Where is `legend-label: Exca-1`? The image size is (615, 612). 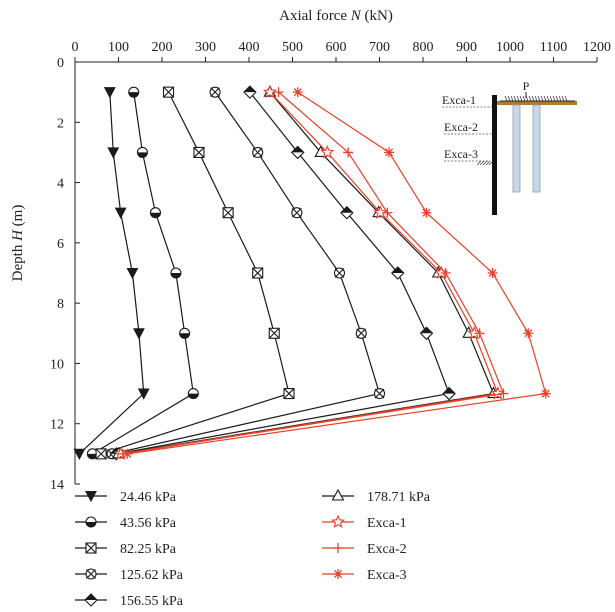
legend-label: Exca-1 is located at coordinates (387, 523).